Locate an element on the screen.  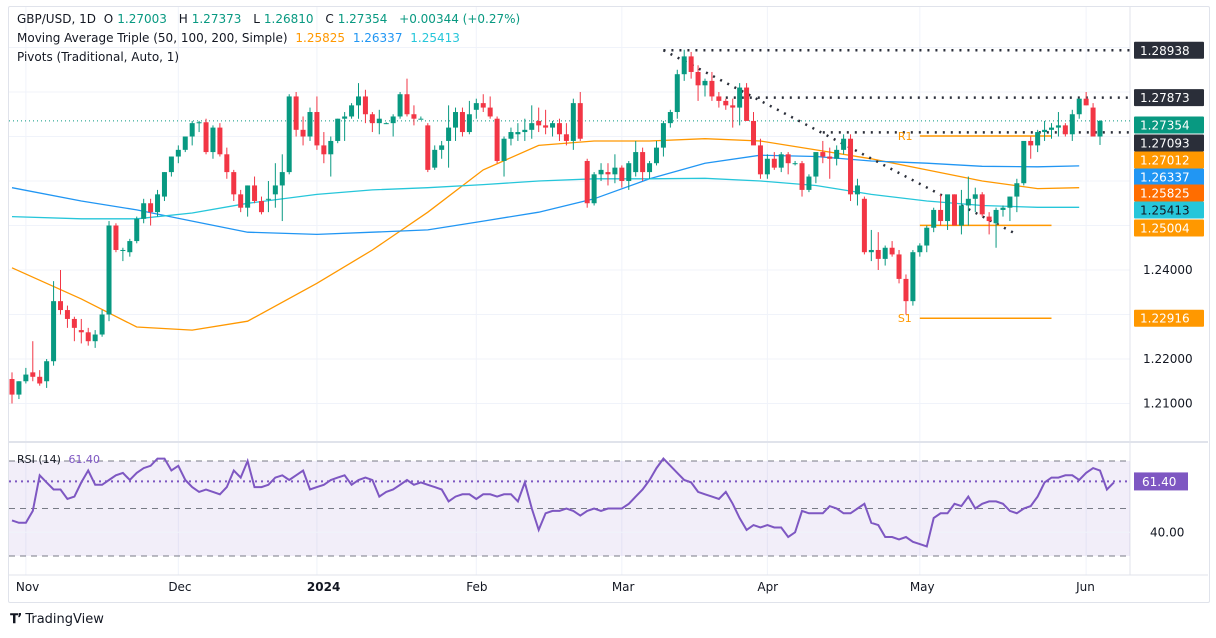
rsi-legend: RSI (14) 61.40 is located at coordinates (60, 459).